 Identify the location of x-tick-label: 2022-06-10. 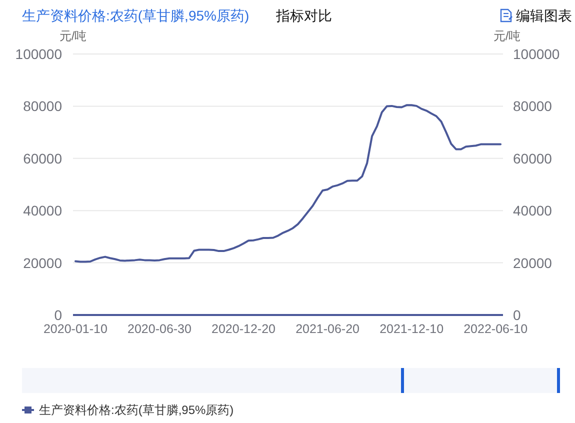
(496, 329).